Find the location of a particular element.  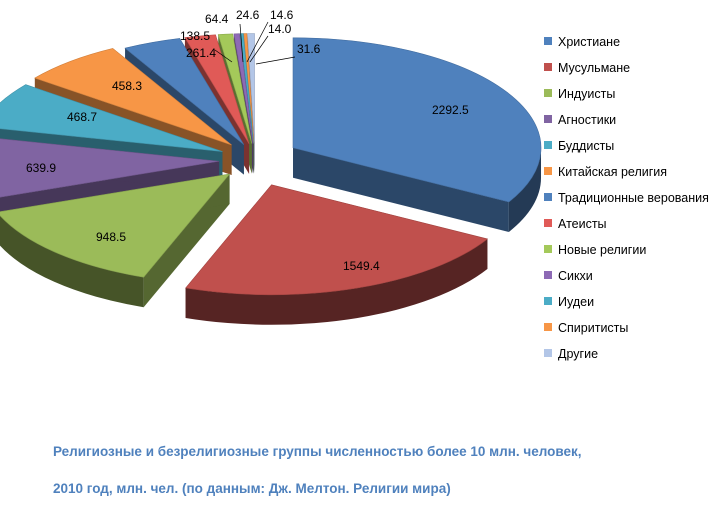

data-label-8: 138.5 is located at coordinates (195, 36).